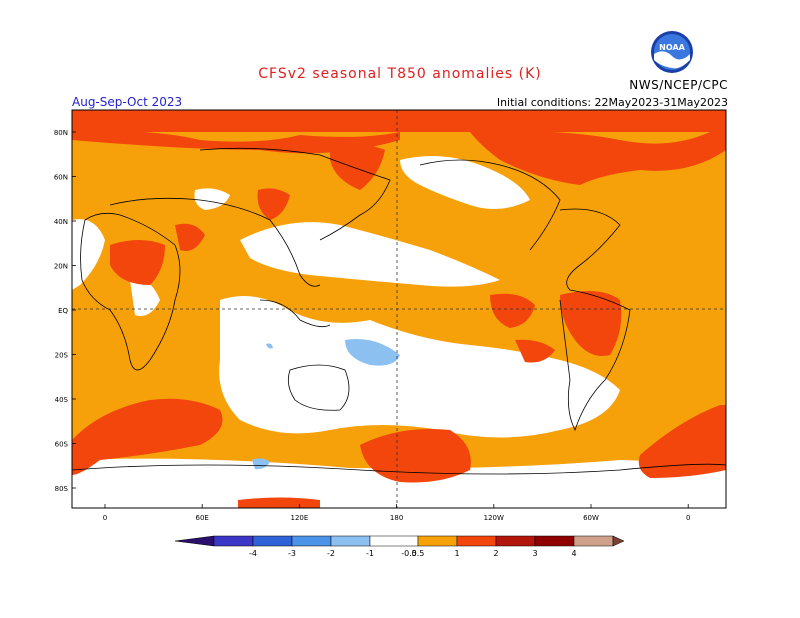  Describe the element at coordinates (331, 553) in the screenshot. I see `colorbar-label: -2` at that location.